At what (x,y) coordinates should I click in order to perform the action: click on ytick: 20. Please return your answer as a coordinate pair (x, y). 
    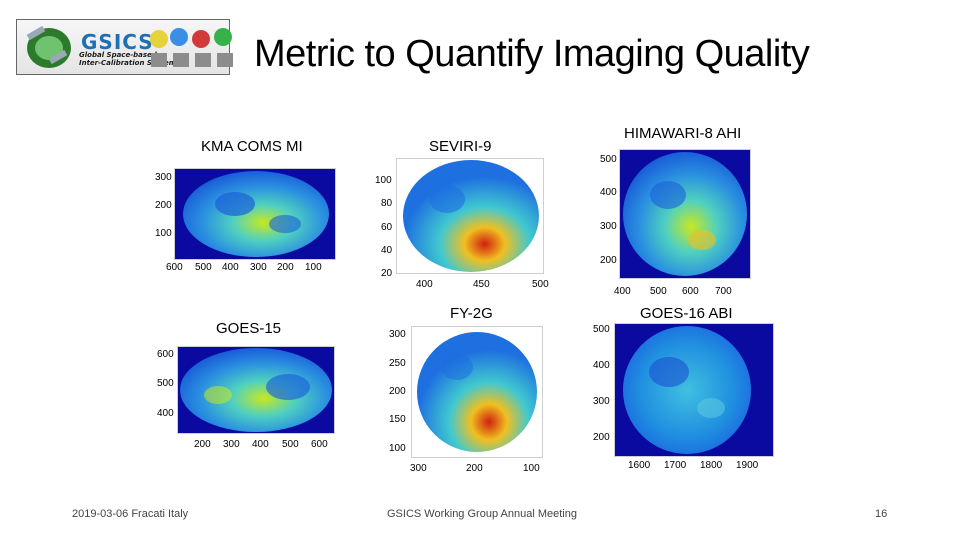
    Looking at the image, I should click on (387, 273).